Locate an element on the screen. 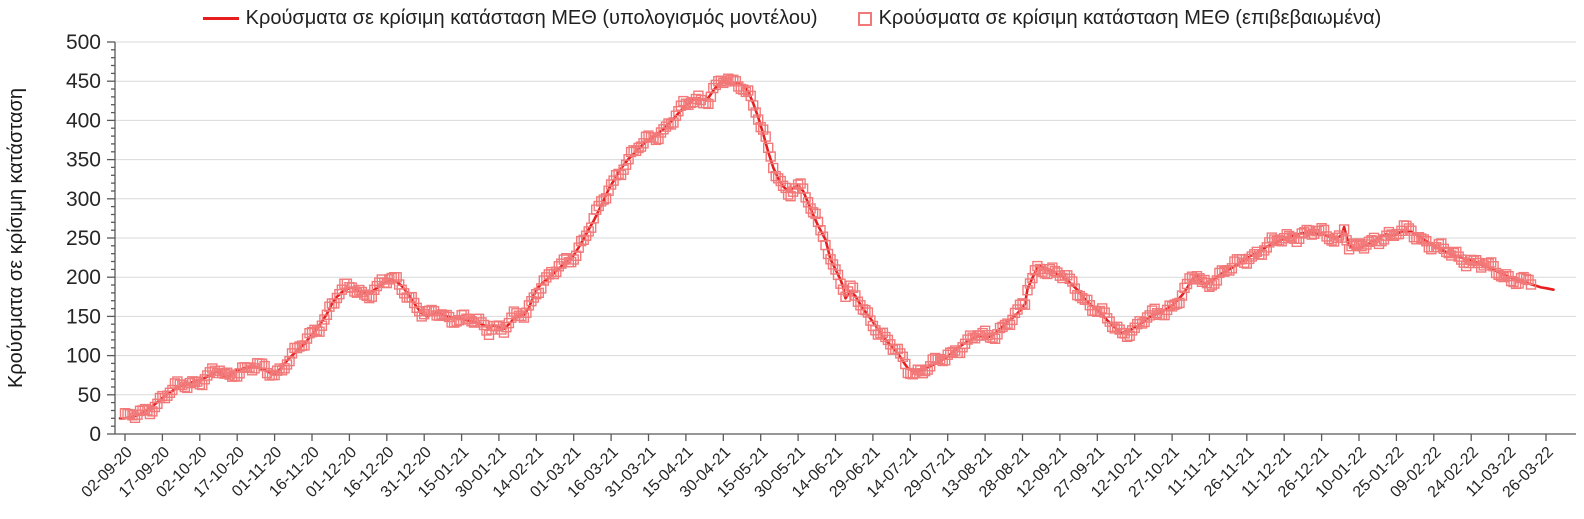 The height and width of the screenshot is (519, 1584). y-tick-label: 250 is located at coordinates (83, 238).